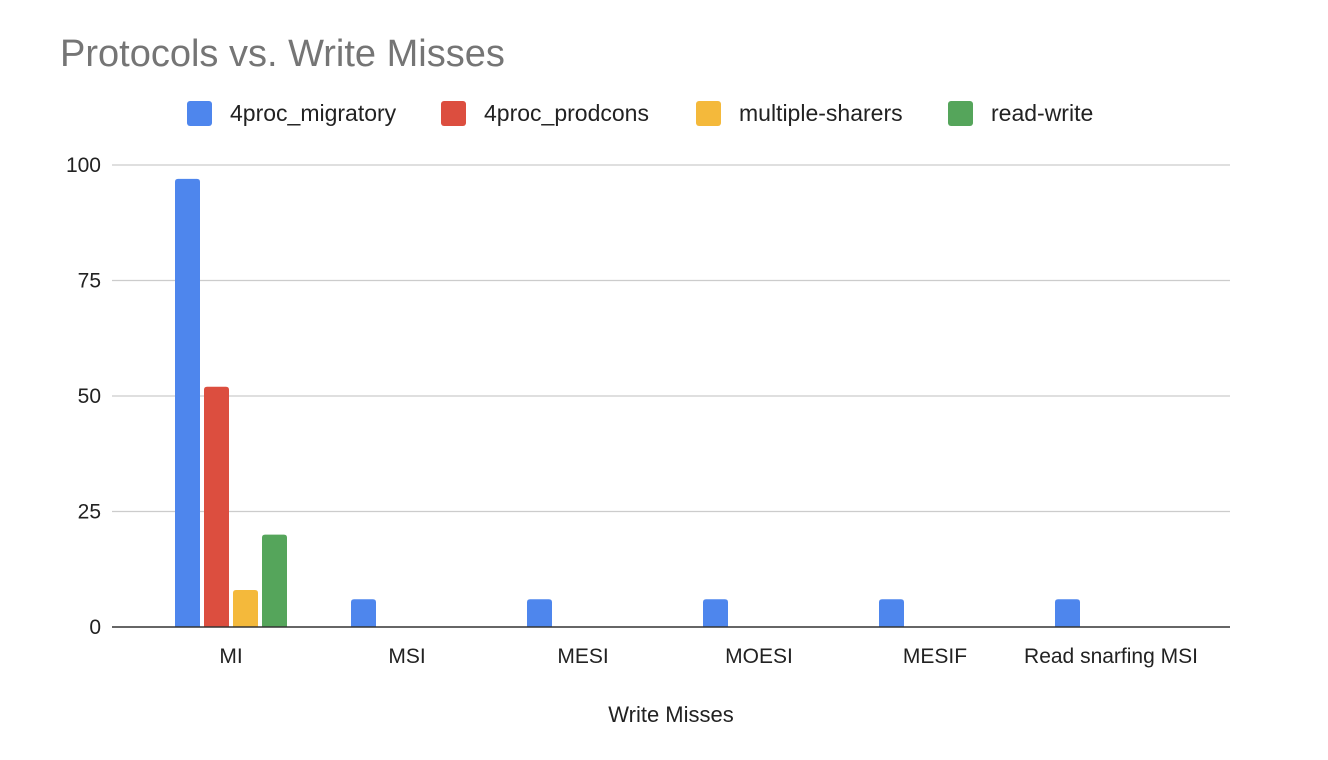 The height and width of the screenshot is (760, 1328). What do you see at coordinates (708, 113) in the screenshot?
I see `legend-swatch-multiple-sharers` at bounding box center [708, 113].